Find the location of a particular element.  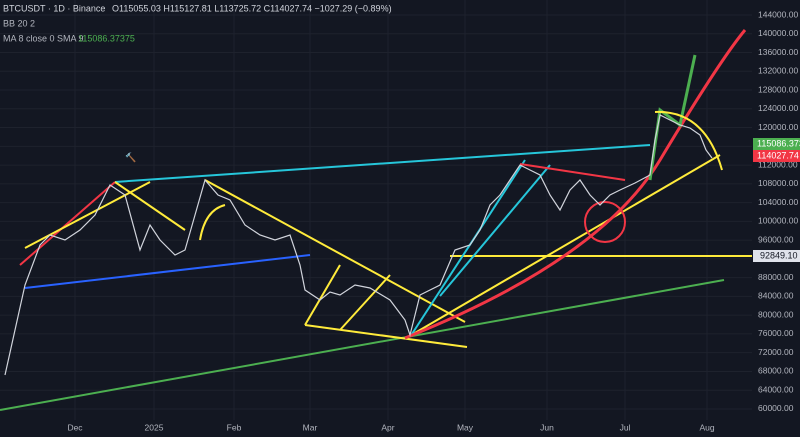

price-label: 124000.00 is located at coordinates (778, 108).